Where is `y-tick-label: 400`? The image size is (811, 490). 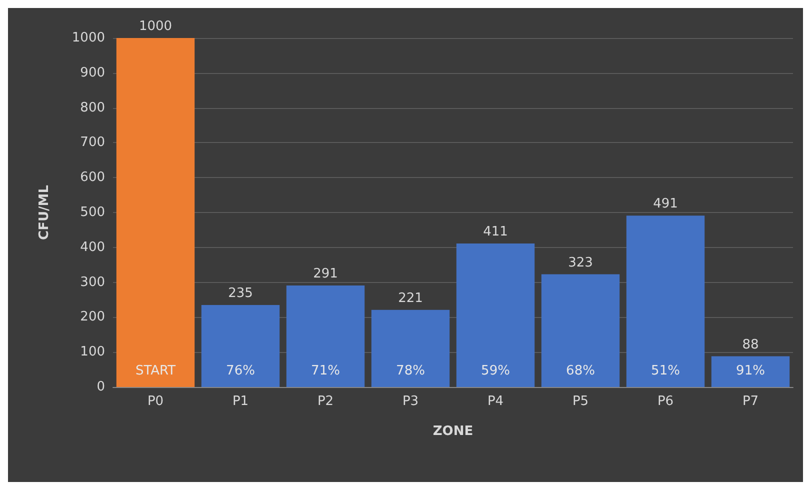
y-tick-label: 400 is located at coordinates (92, 247).